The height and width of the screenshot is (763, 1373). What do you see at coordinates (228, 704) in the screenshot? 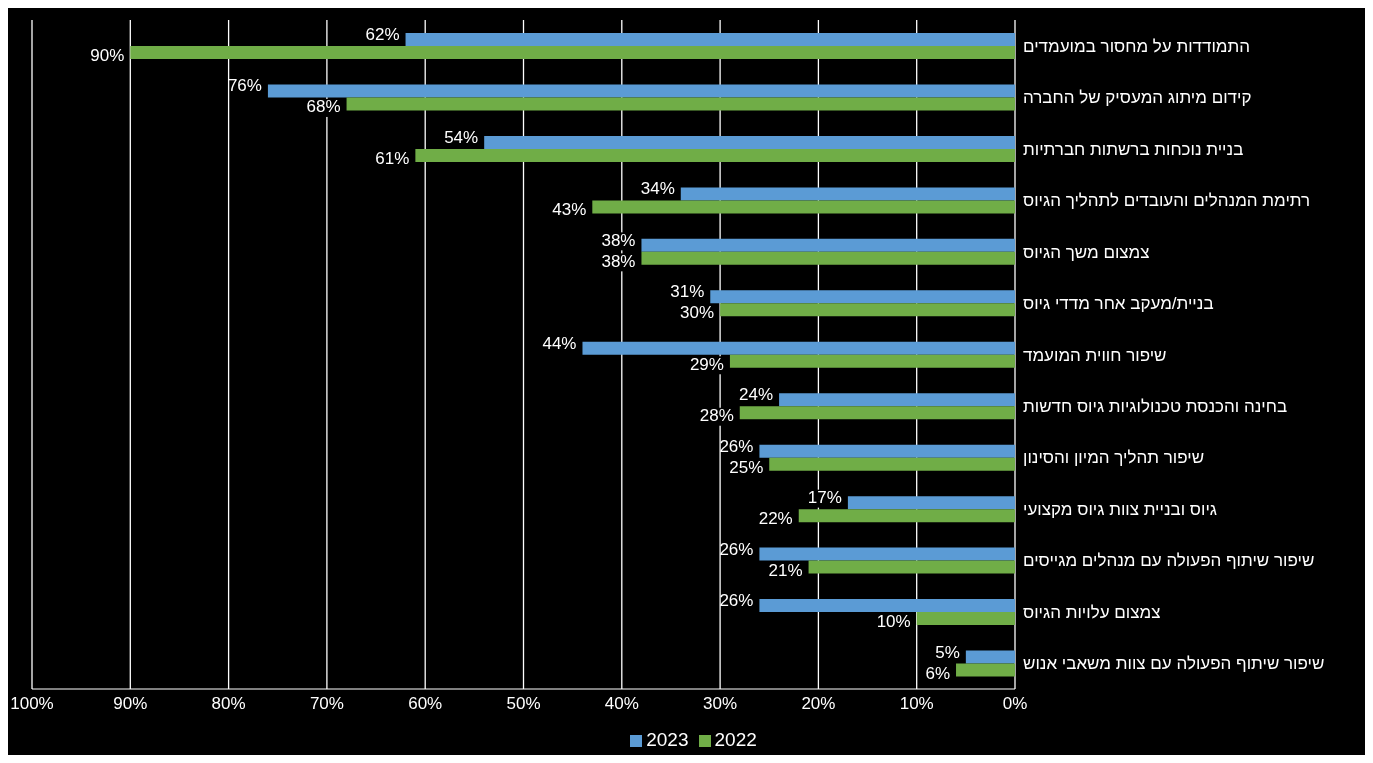
I see `x-tick-label: 80%` at bounding box center [228, 704].